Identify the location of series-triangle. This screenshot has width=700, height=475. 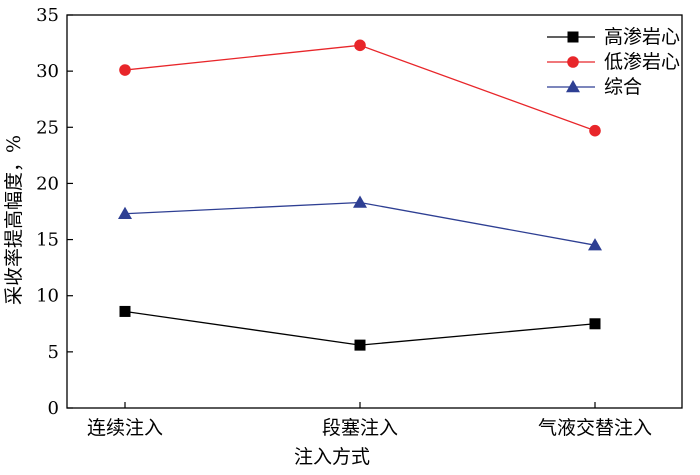
(360, 223).